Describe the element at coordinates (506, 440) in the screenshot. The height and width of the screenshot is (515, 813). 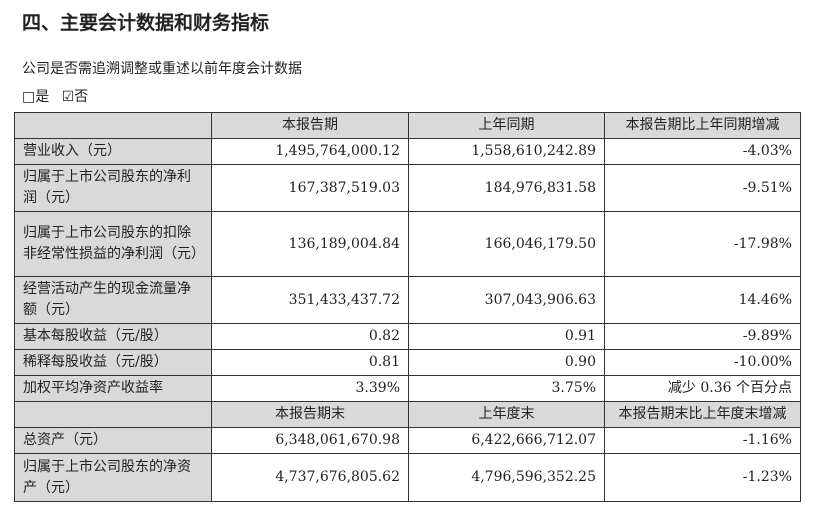
I see `value-cell: 6,422,666,712.07` at that location.